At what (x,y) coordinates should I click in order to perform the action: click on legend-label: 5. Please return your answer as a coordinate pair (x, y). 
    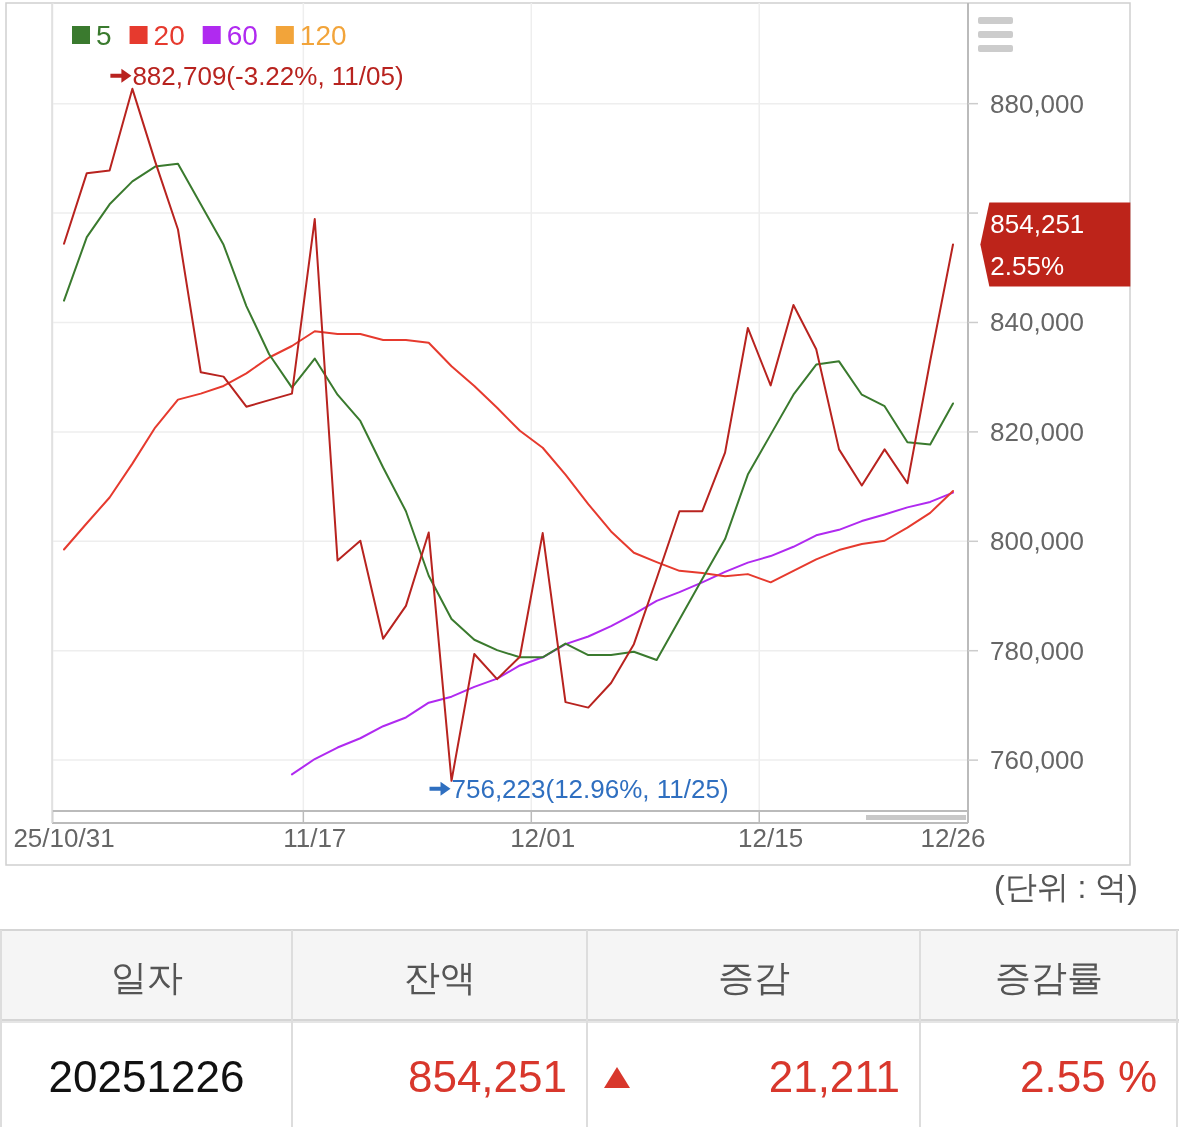
    Looking at the image, I should click on (104, 35).